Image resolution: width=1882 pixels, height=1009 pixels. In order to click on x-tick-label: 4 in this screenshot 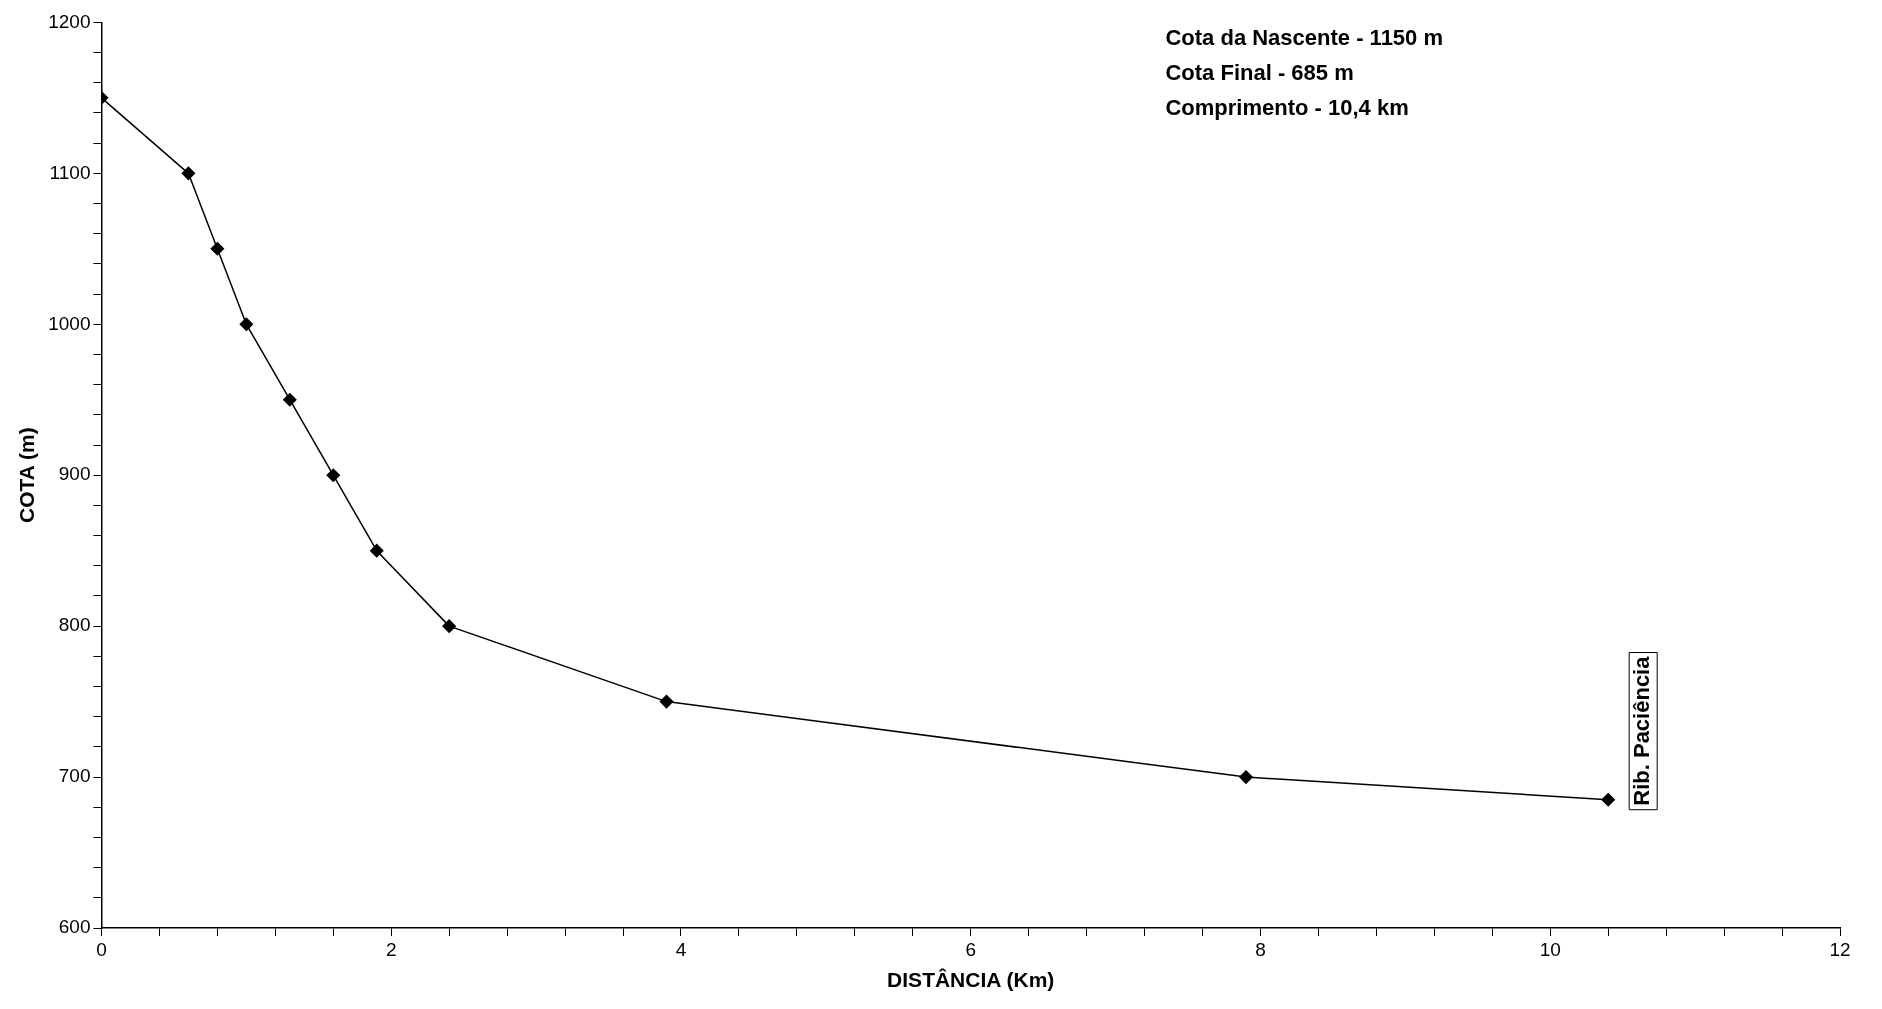, I will do `click(681, 949)`.